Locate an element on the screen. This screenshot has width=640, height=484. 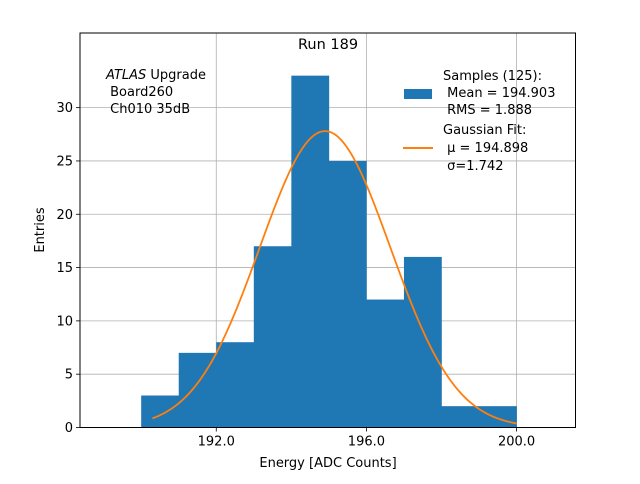
x-tick-label: 192.0 is located at coordinates (216, 442).